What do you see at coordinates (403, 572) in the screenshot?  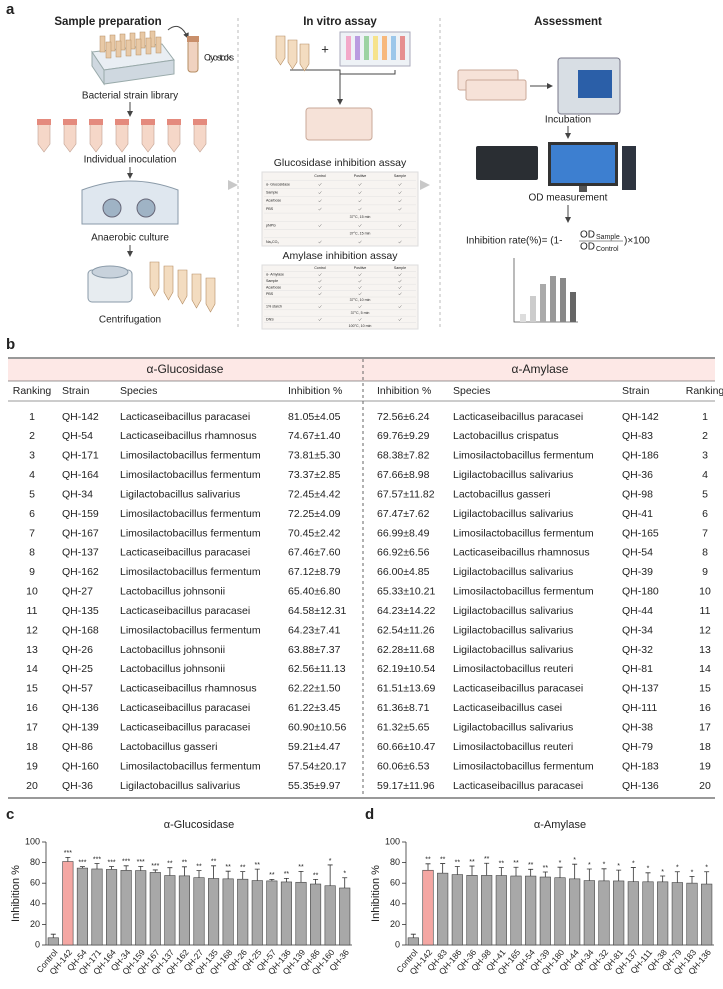 I see `table-cell: 66.00±4.85` at bounding box center [403, 572].